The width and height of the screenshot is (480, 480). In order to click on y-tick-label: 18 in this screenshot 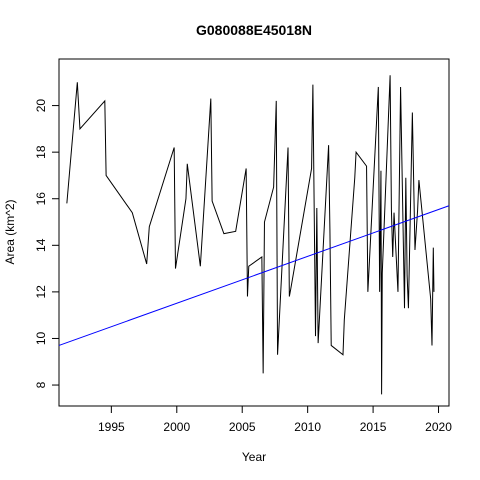, I will do `click(41, 152)`.